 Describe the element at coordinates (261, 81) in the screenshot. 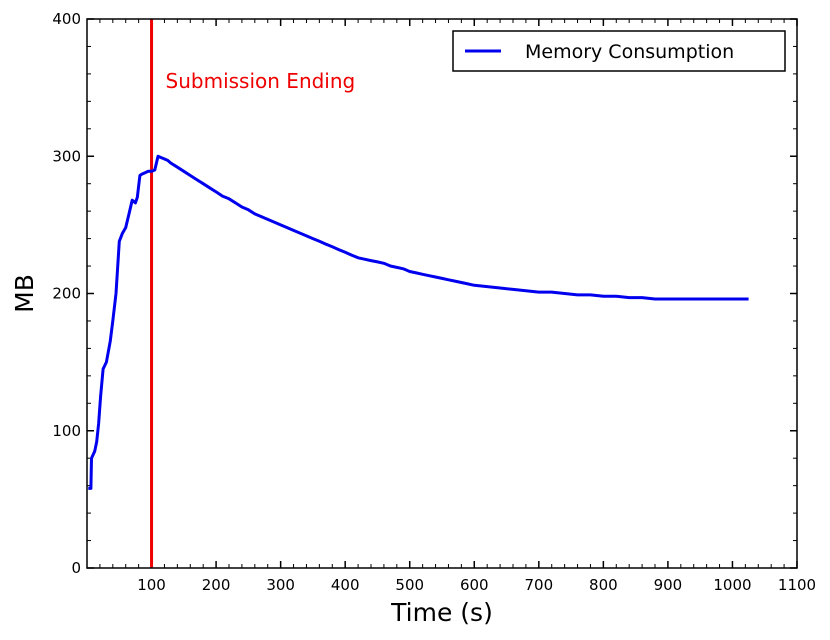

I see `submission-ending-label: Submission Ending` at that location.